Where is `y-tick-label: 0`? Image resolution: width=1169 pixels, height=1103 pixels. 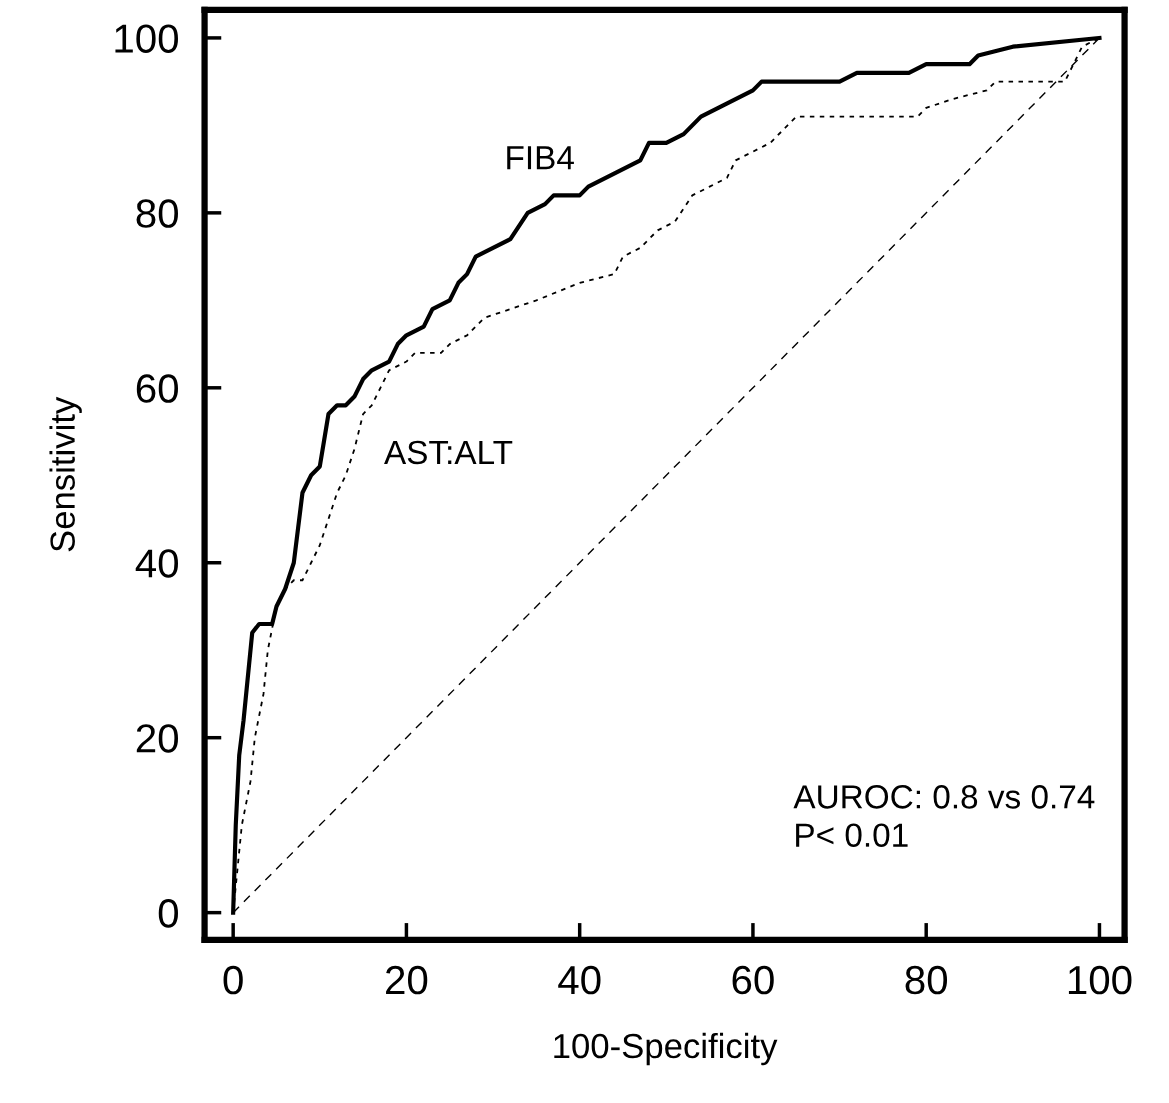 y-tick-label: 0 is located at coordinates (168, 913).